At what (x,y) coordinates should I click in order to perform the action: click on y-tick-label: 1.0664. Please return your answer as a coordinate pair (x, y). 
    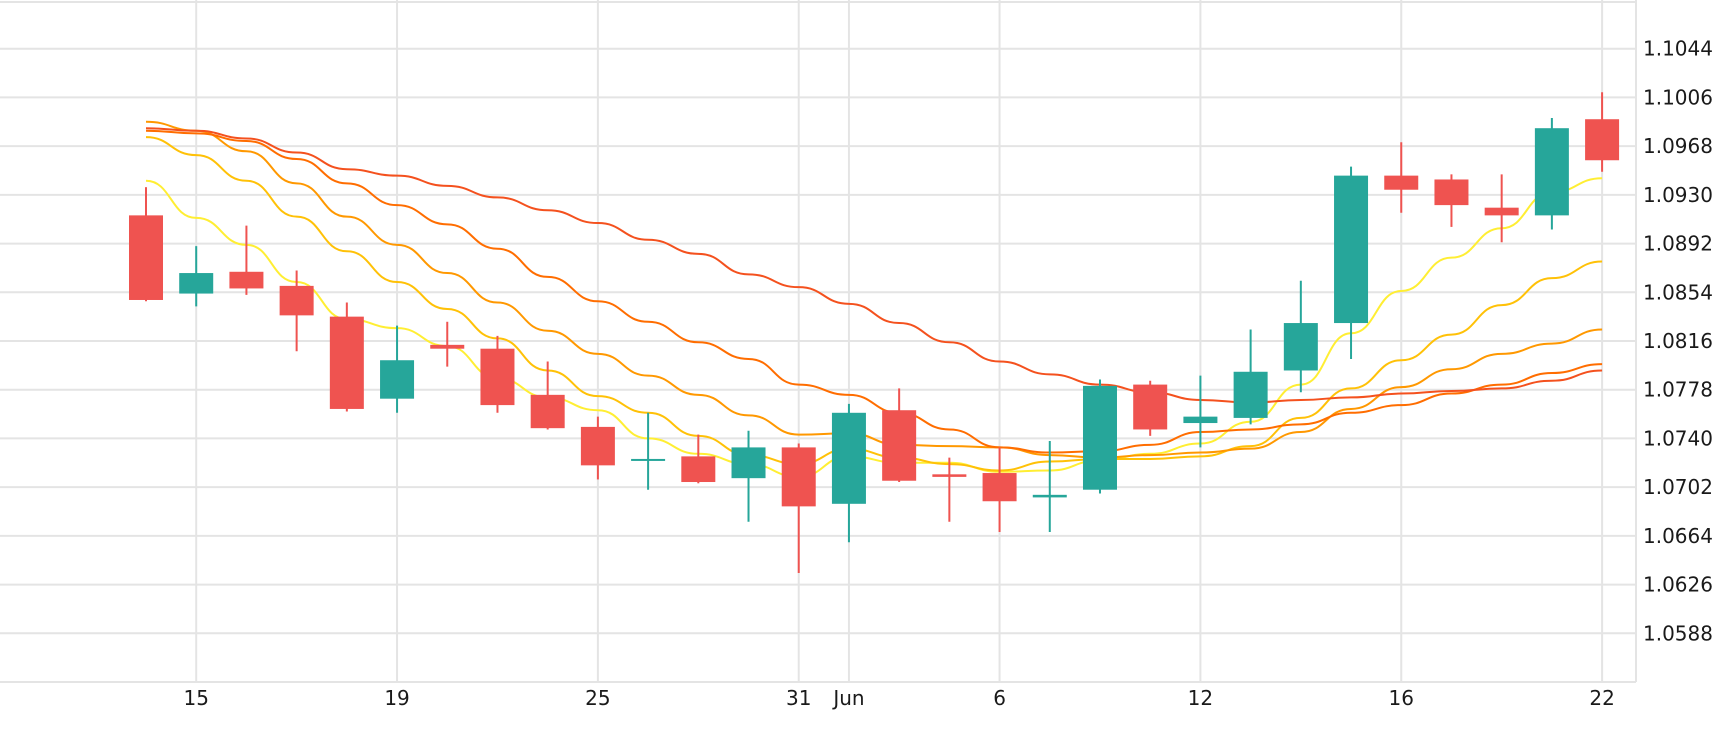
    Looking at the image, I should click on (1678, 536).